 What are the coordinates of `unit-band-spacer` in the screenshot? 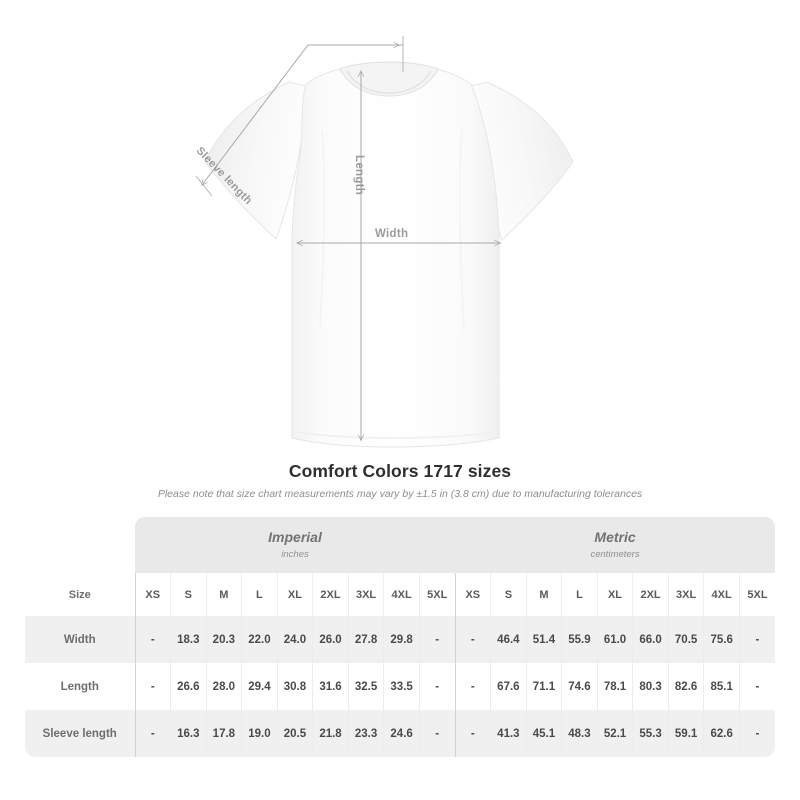 It's located at (80, 545).